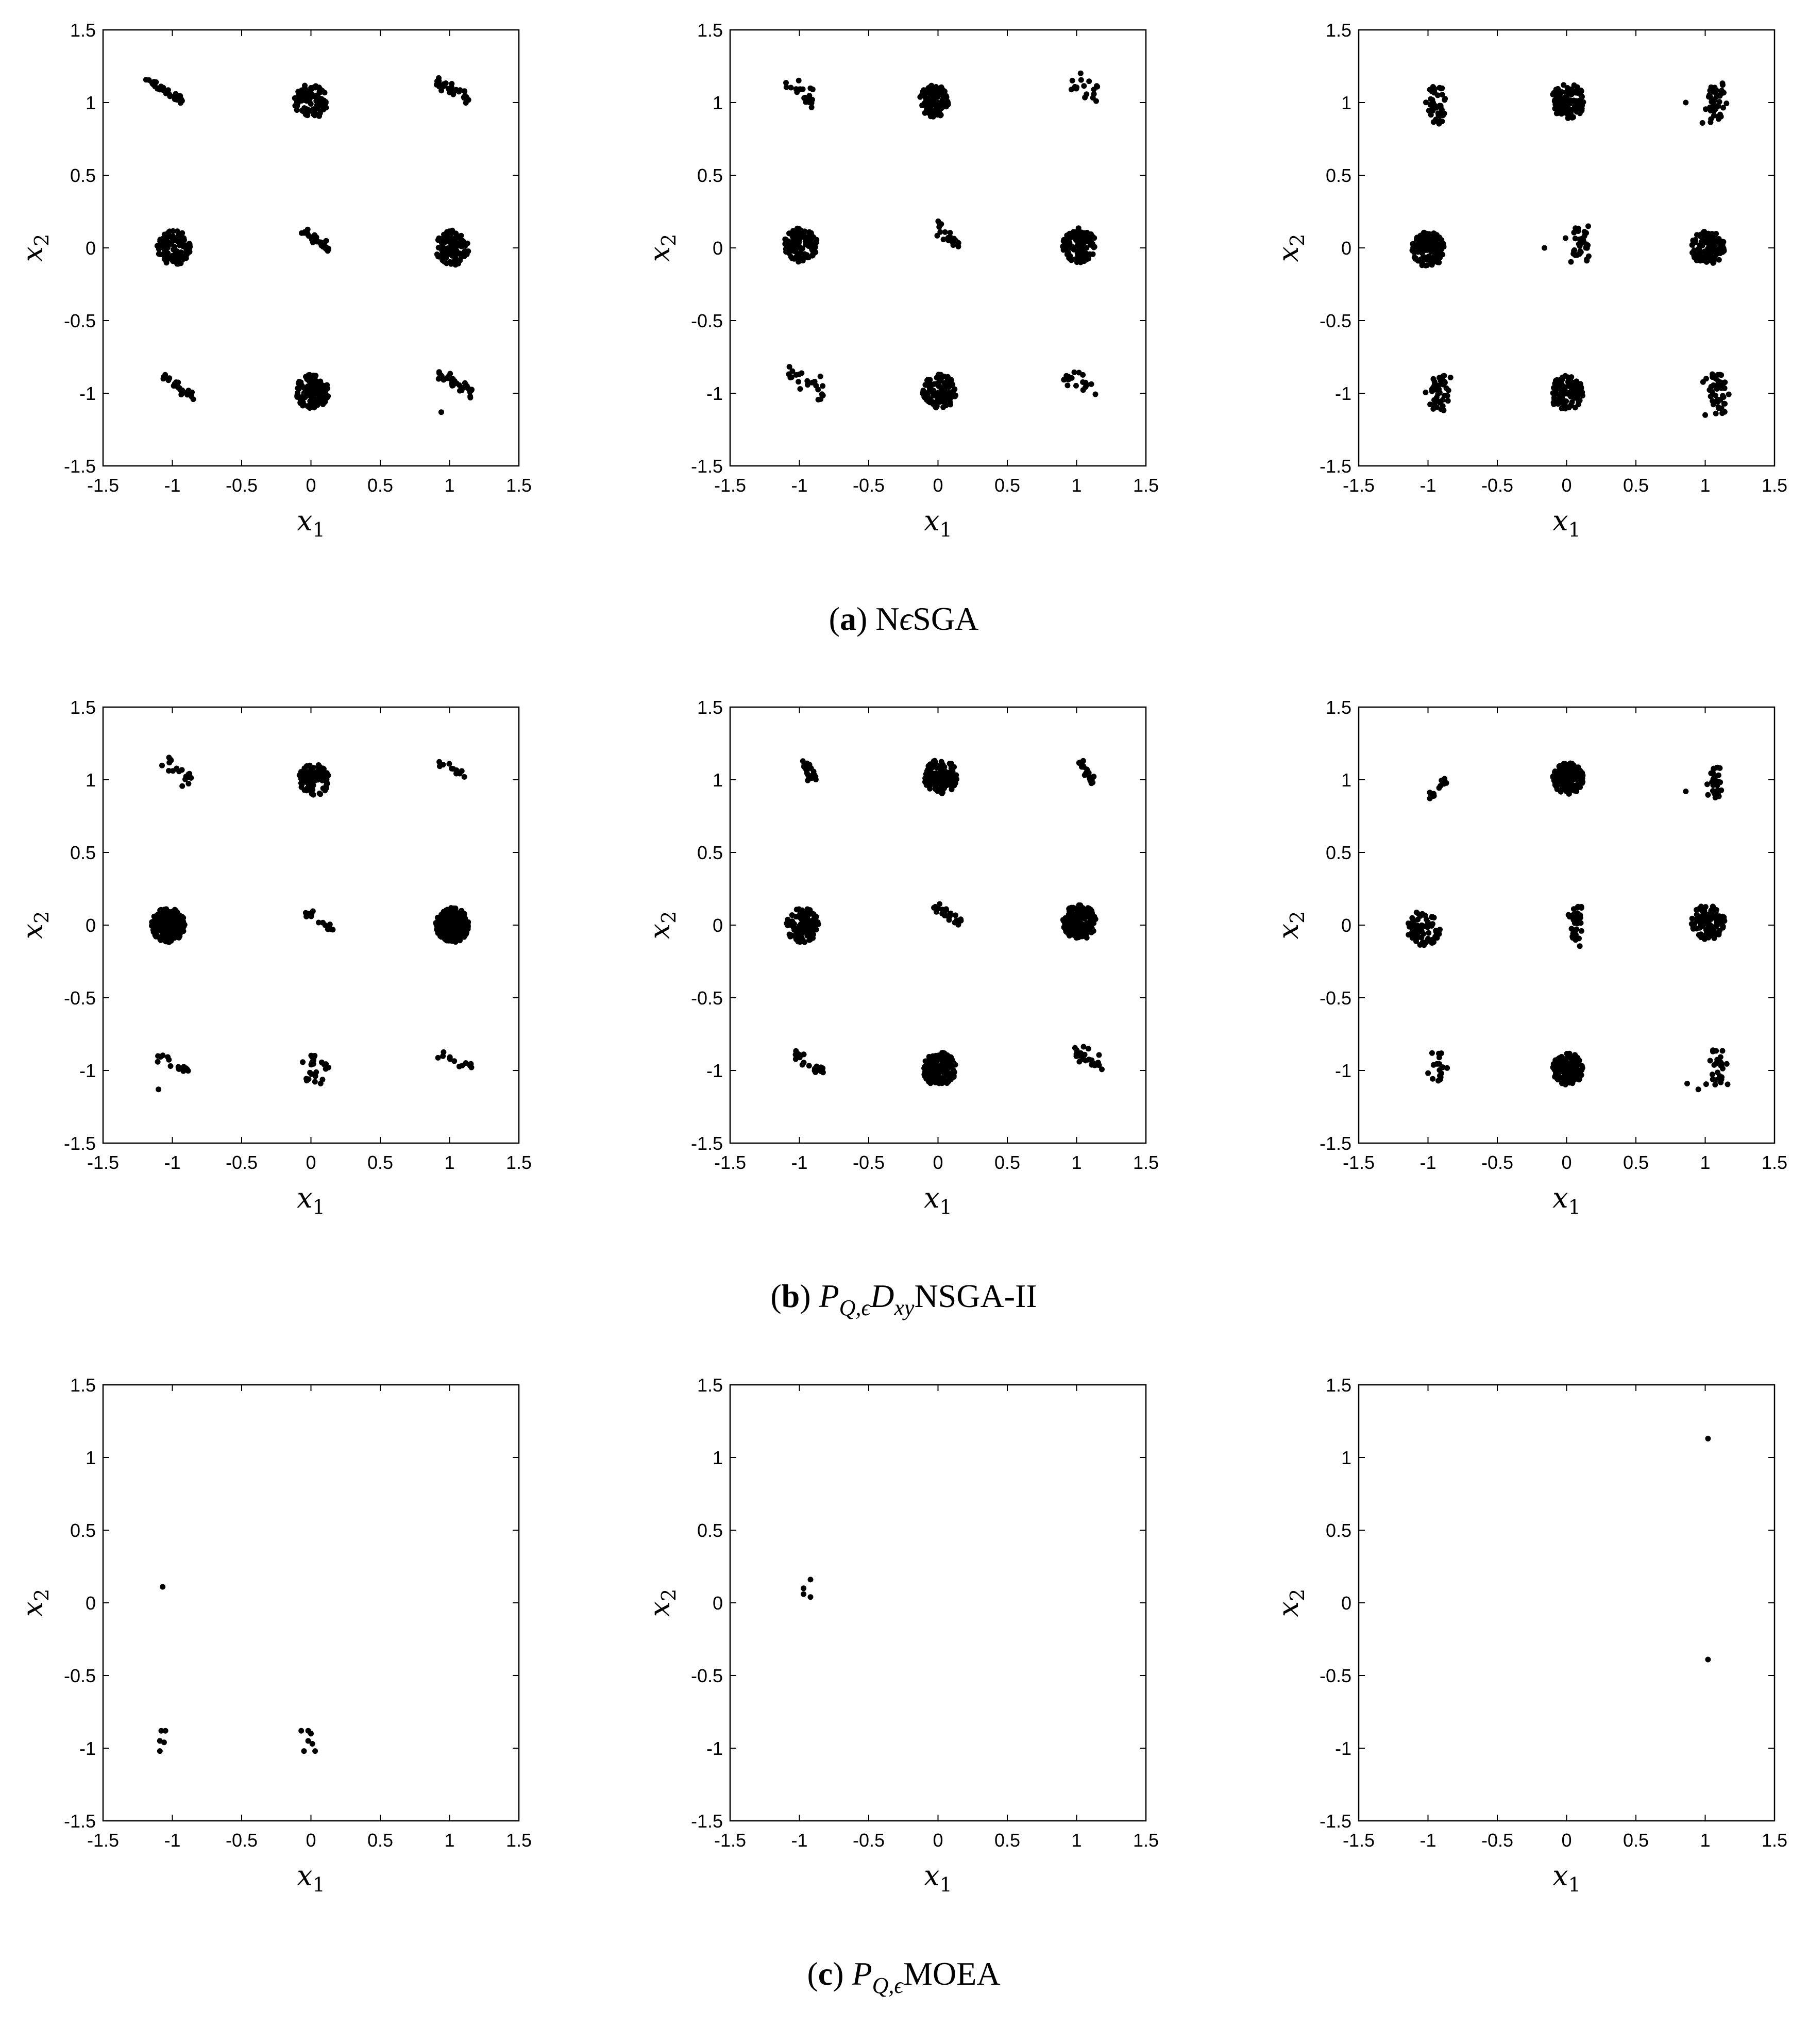 The width and height of the screenshot is (1808, 2044). I want to click on y-tick-label: 0, so click(1346, 1603).